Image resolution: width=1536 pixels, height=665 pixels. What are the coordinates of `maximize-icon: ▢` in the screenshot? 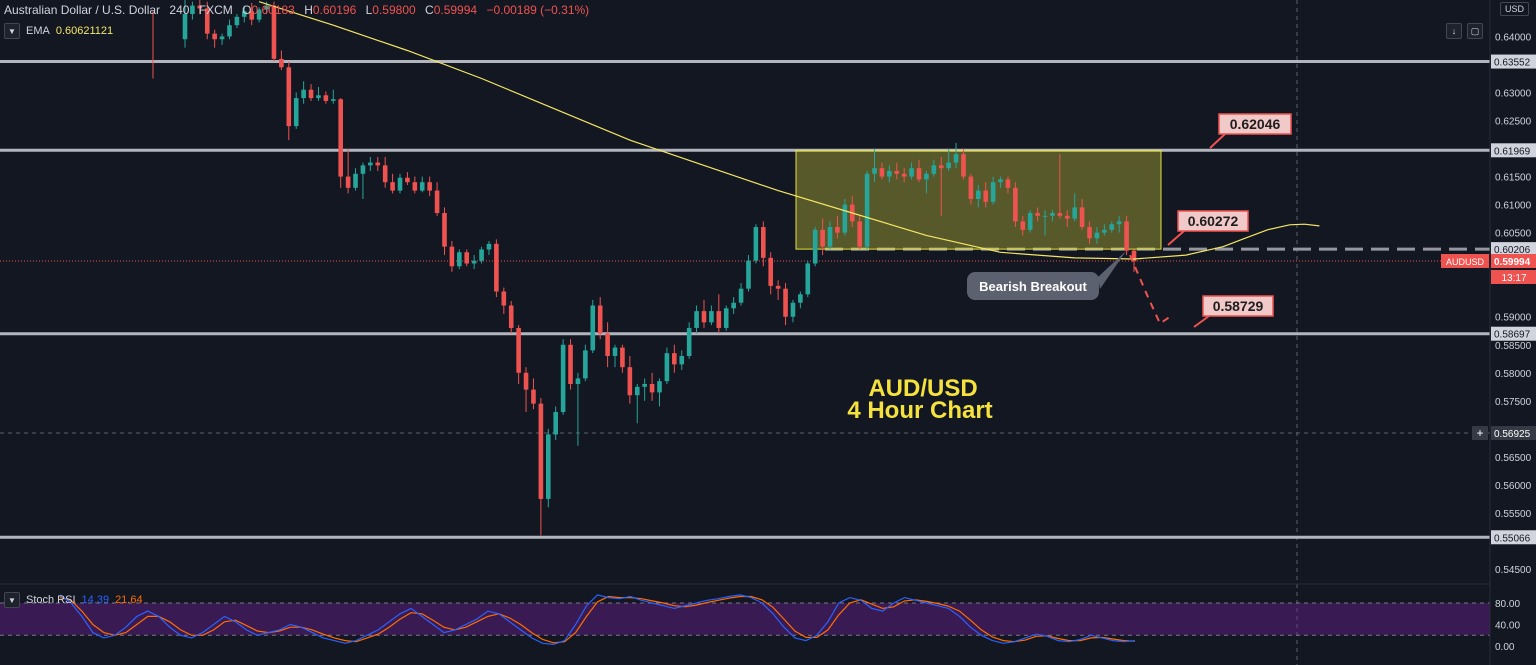 It's located at (1475, 31).